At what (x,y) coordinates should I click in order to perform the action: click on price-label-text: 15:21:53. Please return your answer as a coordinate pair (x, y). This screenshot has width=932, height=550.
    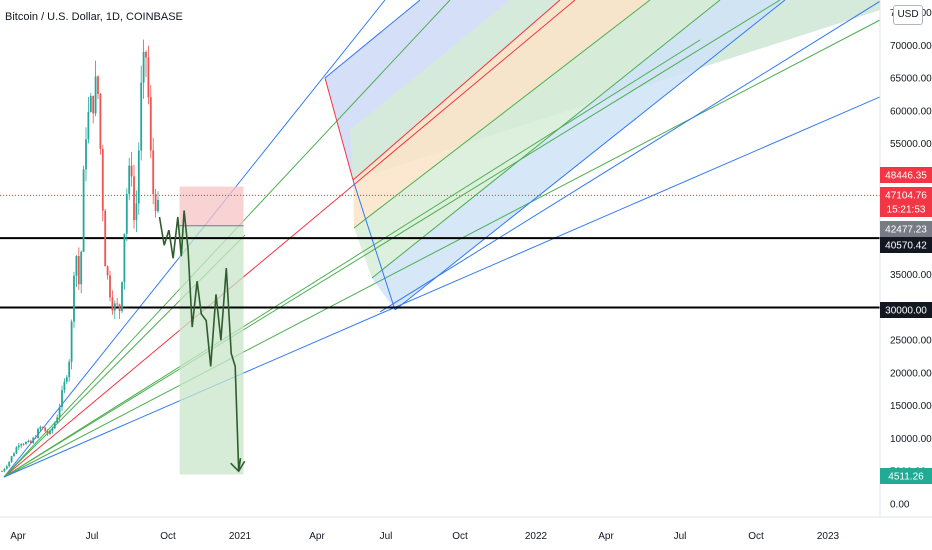
    Looking at the image, I should click on (906, 210).